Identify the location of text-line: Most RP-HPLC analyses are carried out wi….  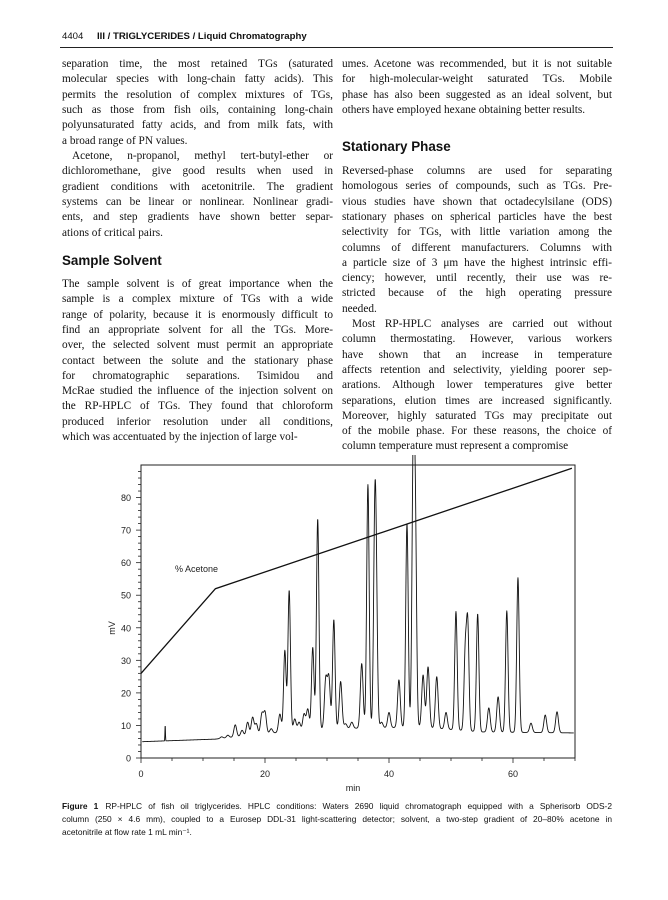
(482, 324).